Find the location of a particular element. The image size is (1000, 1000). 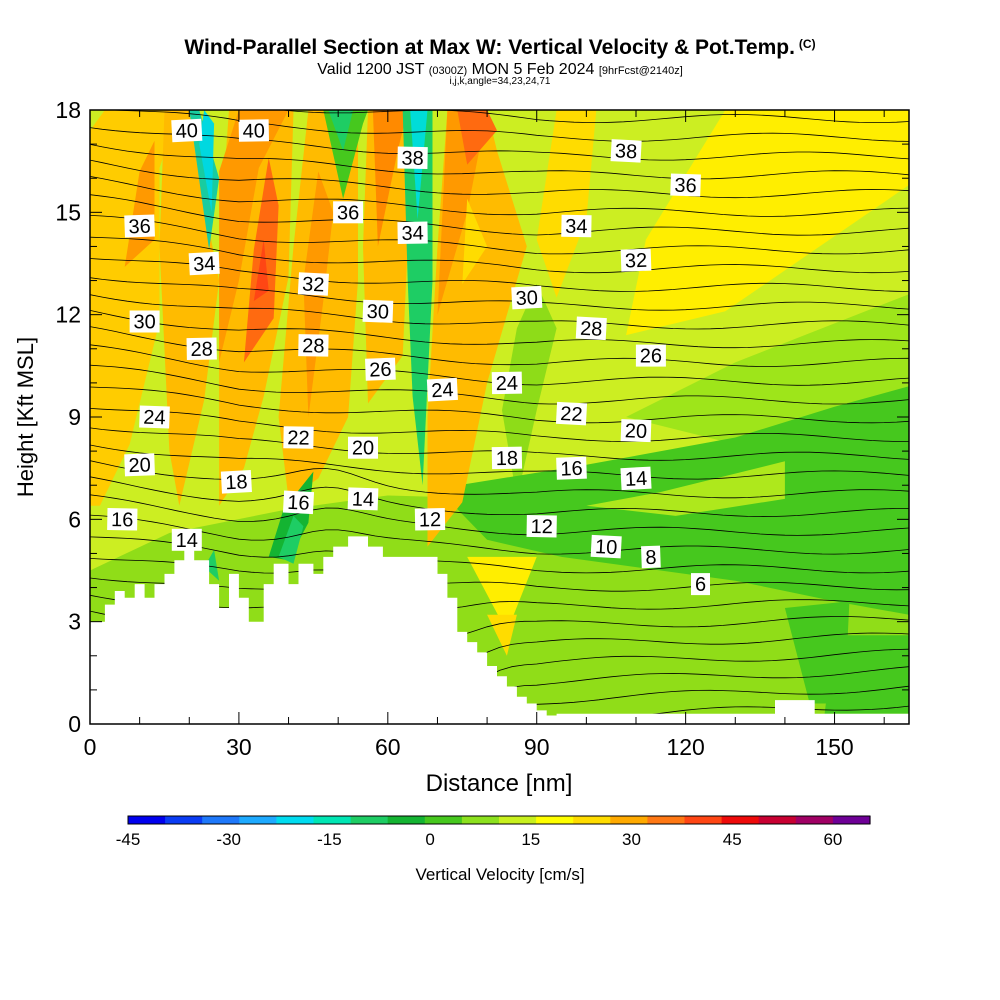

colorbar: -45 -30 -15 0 15 30 45 60 is located at coordinates (493, 832).